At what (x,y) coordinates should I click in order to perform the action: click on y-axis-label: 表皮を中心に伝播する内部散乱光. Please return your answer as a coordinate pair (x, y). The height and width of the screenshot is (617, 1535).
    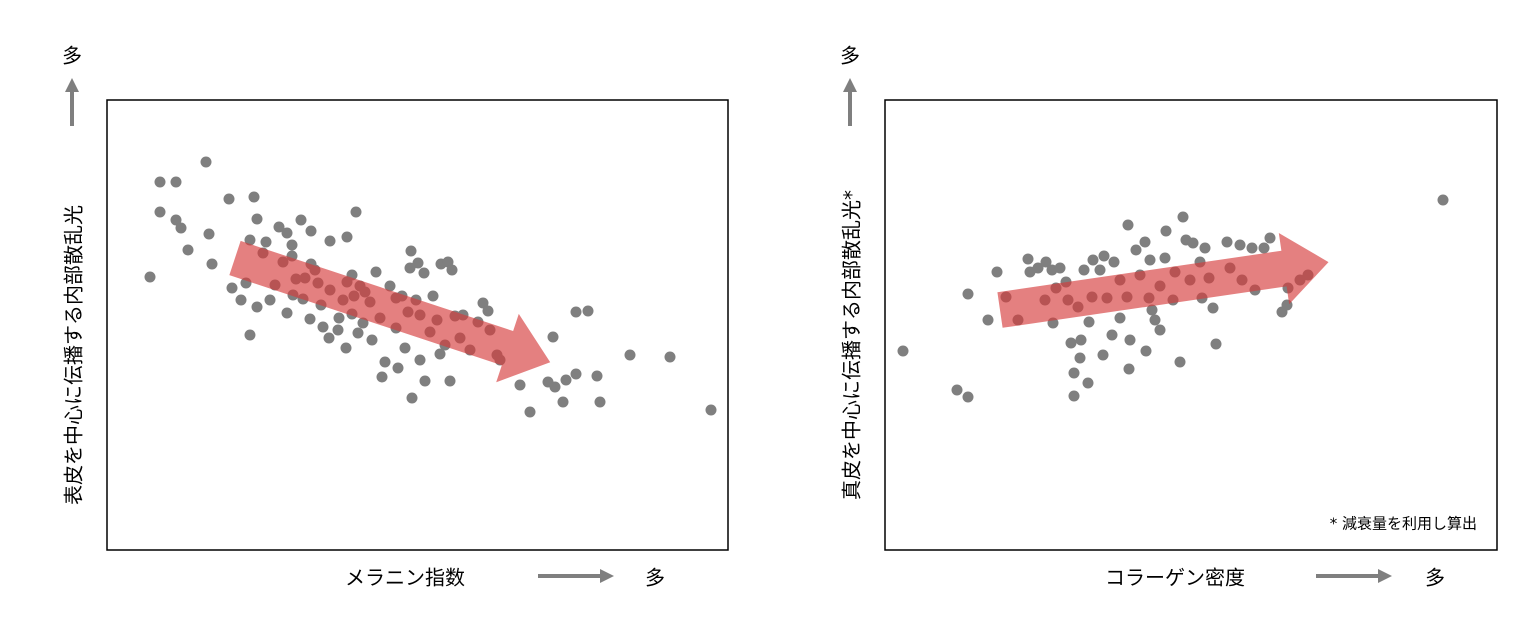
    Looking at the image, I should click on (74, 355).